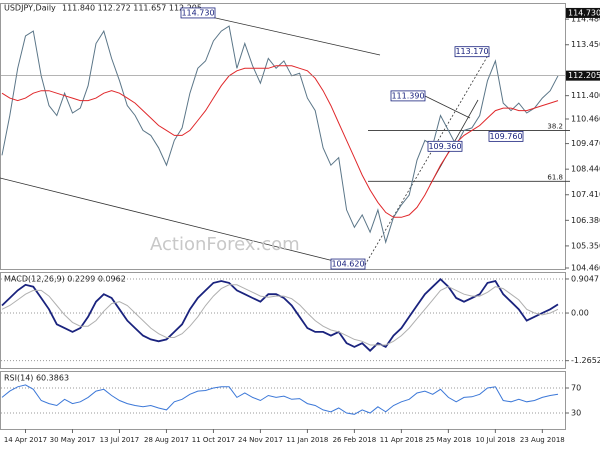  I want to click on y-tick-label: 0.00, so click(580, 313).